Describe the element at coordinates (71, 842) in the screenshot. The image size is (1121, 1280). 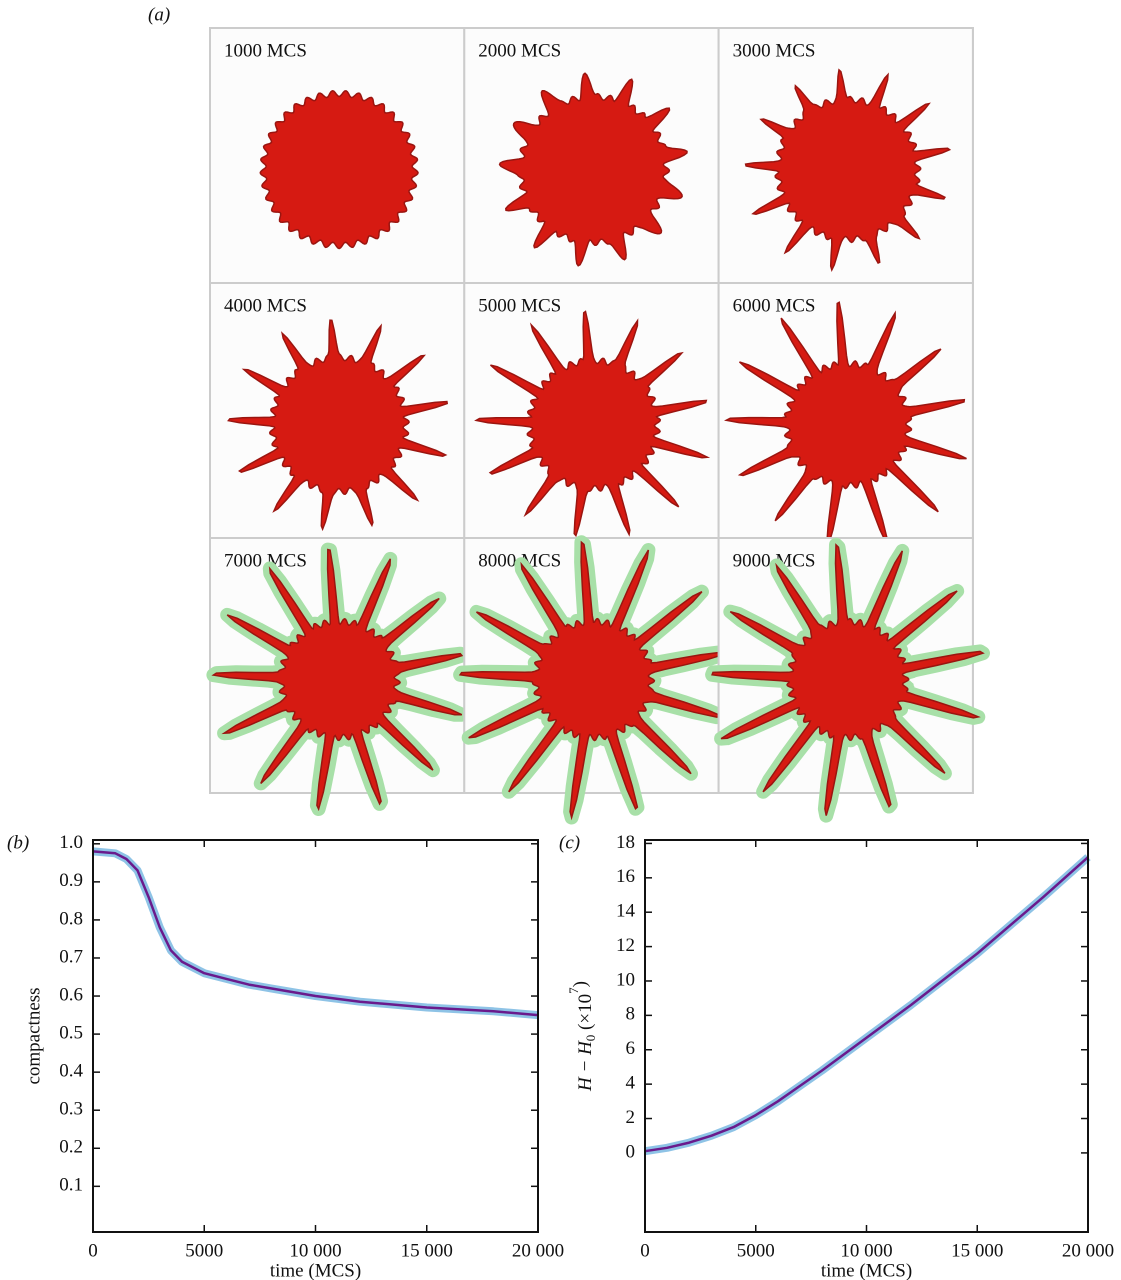
I see `y-tick-label: 1.0` at that location.